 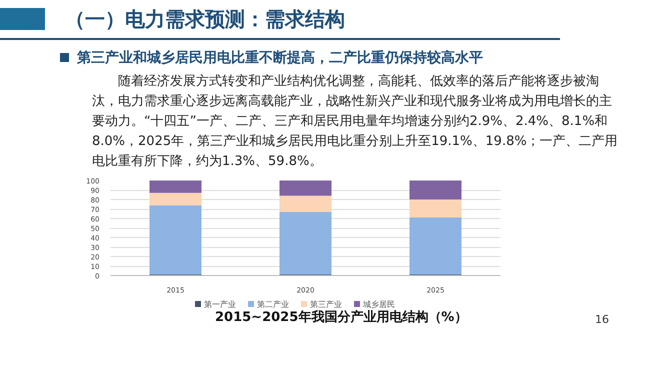 I want to click on text: 16, so click(x=602, y=320).